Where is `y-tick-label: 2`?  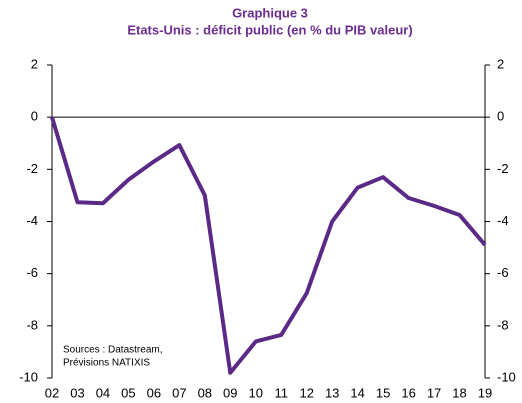 y-tick-label: 2 is located at coordinates (34, 63).